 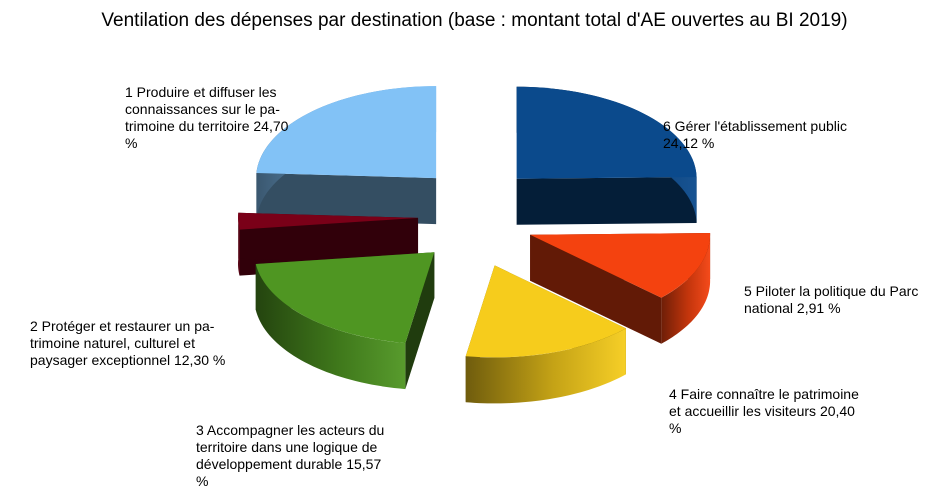 I want to click on pie-slice-4-top, so click(x=345, y=298).